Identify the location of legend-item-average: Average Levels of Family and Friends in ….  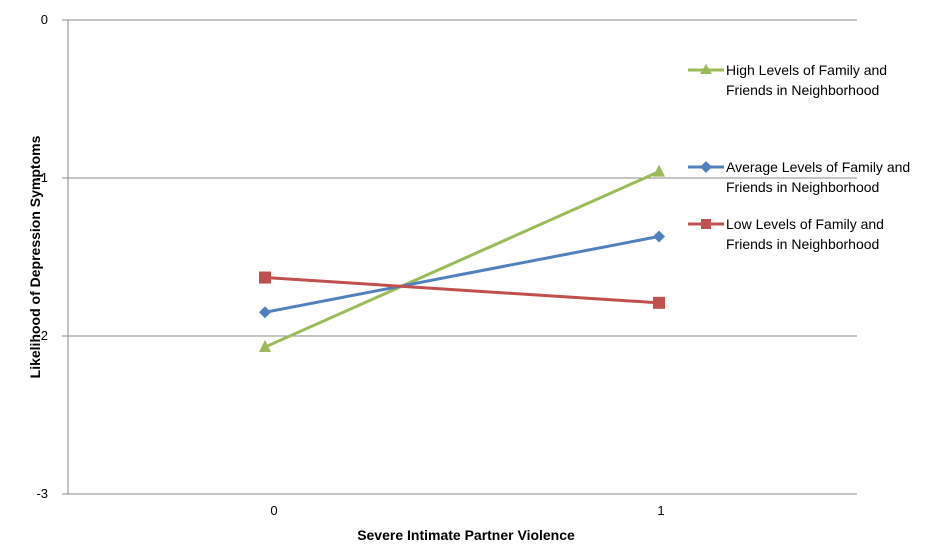
(804, 177).